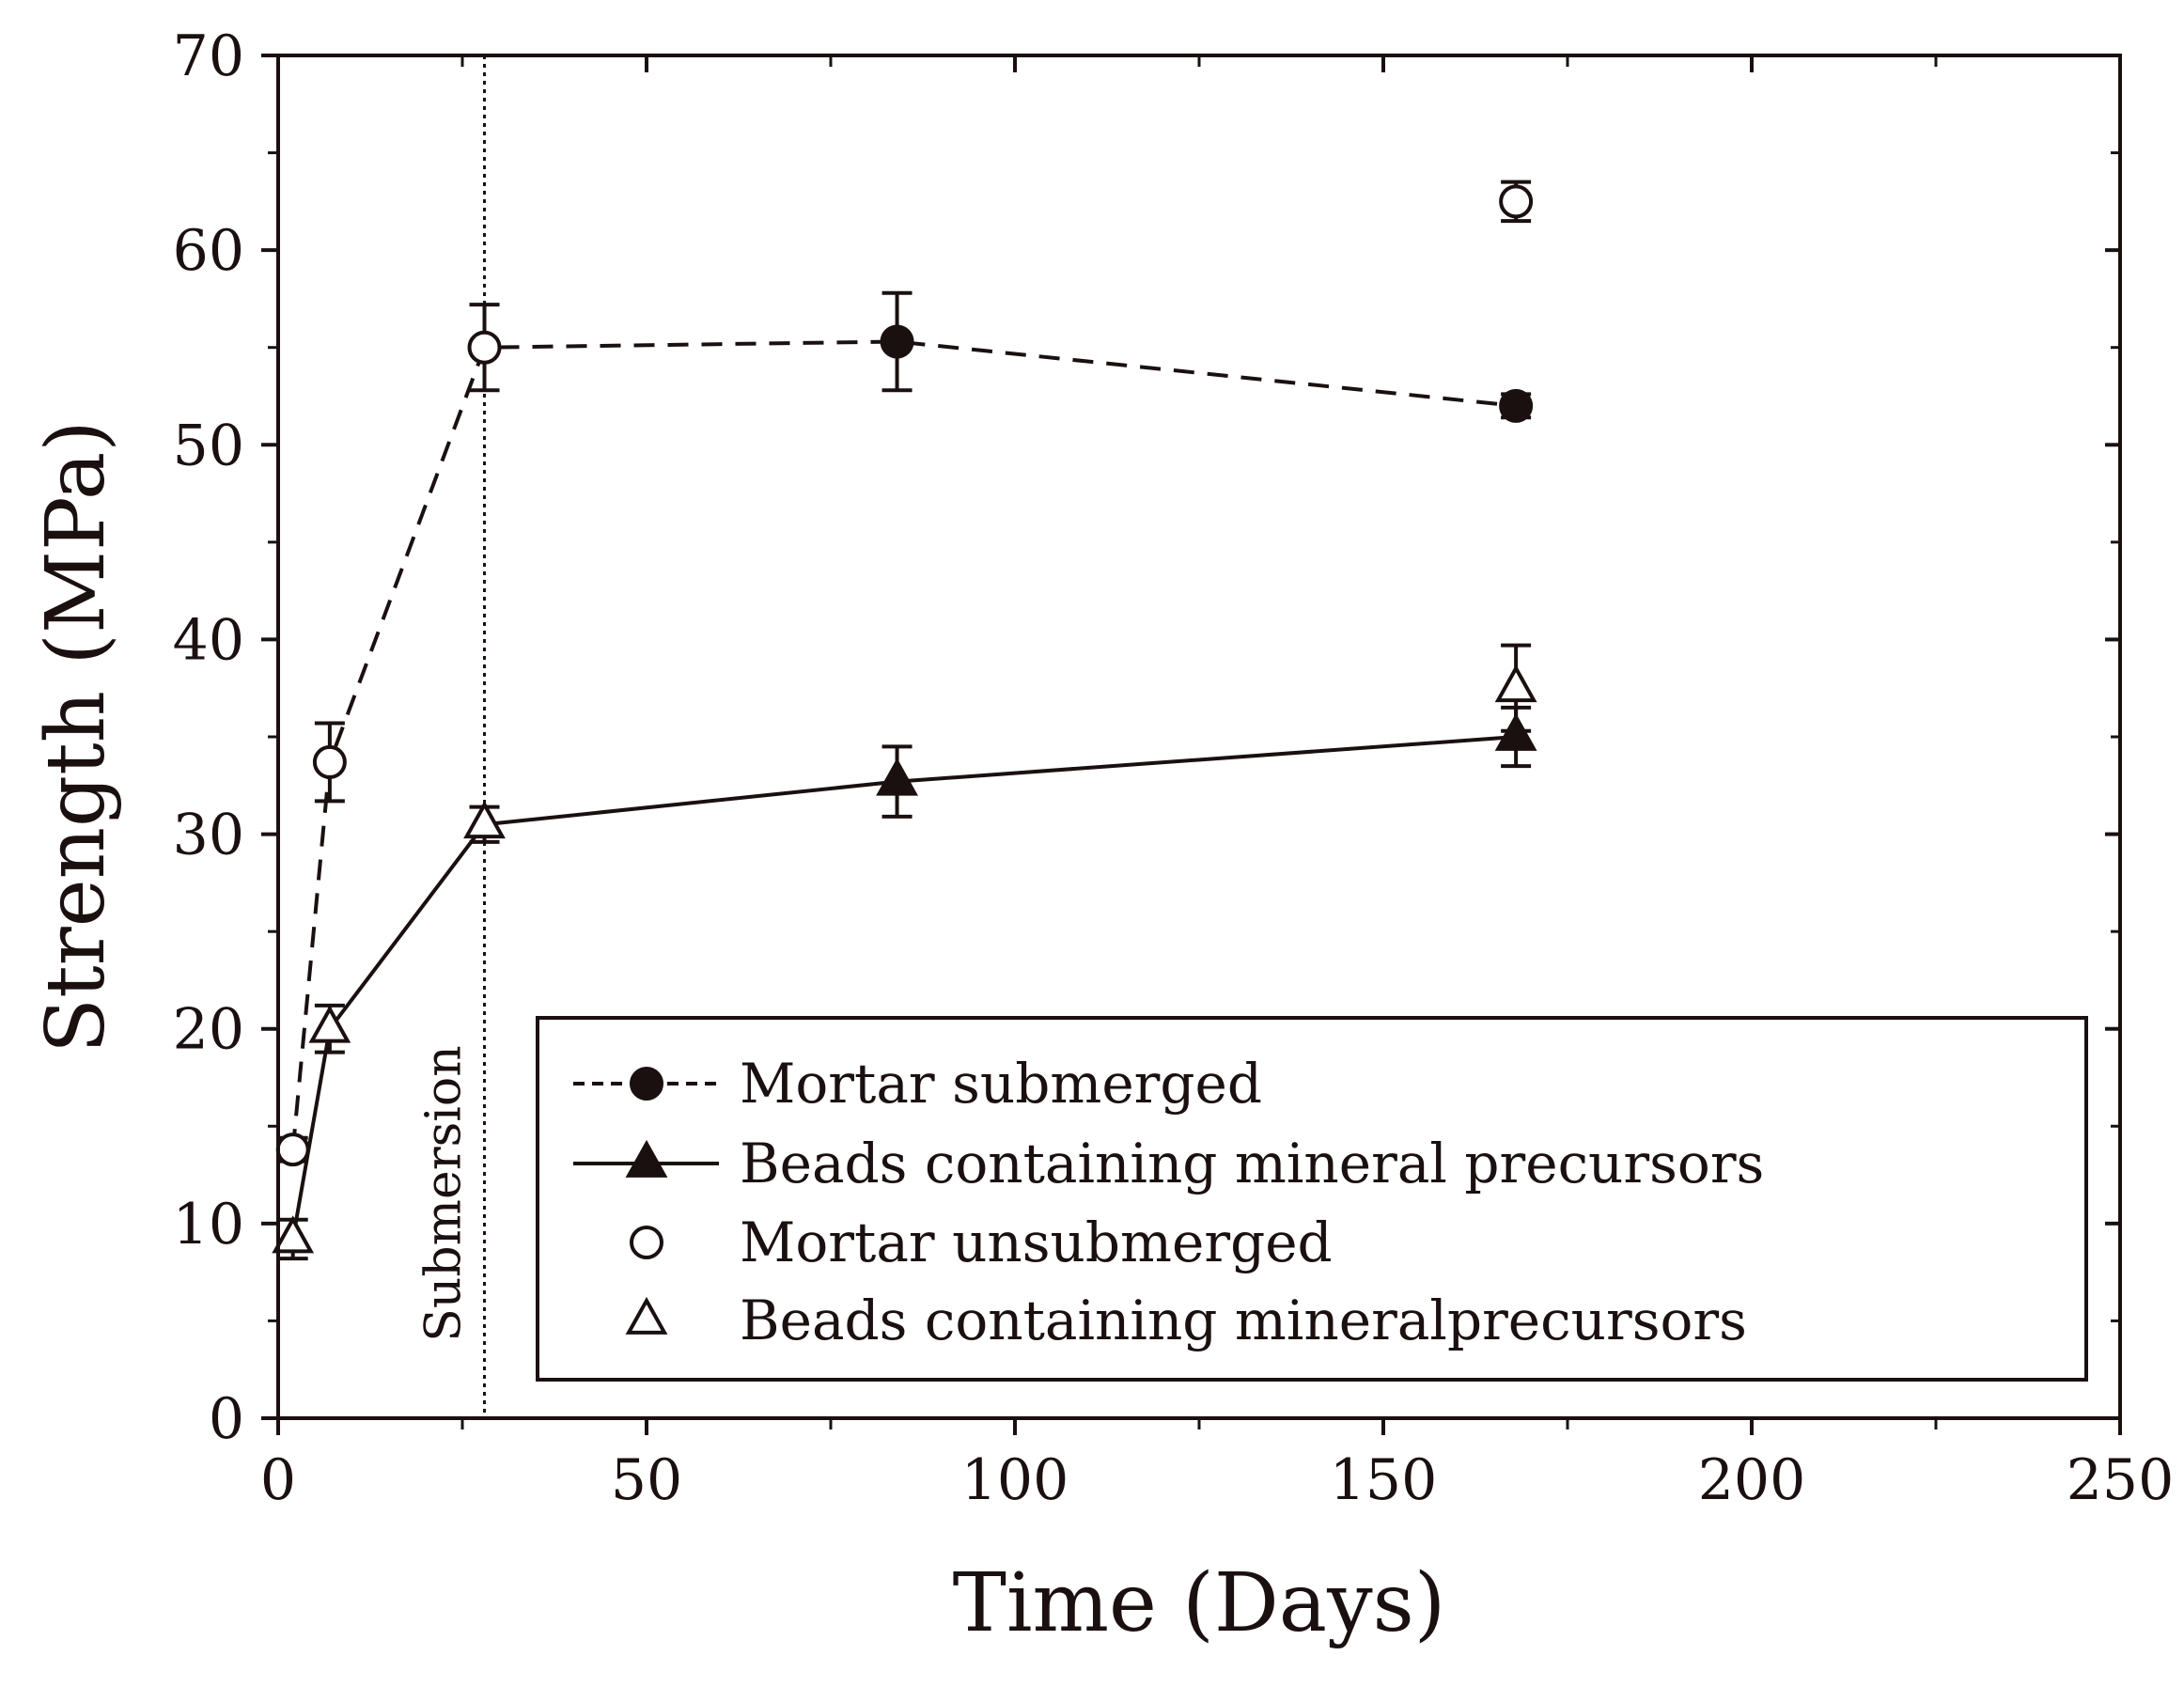  Describe the element at coordinates (208, 56) in the screenshot. I see `y-tick-label: 70` at that location.